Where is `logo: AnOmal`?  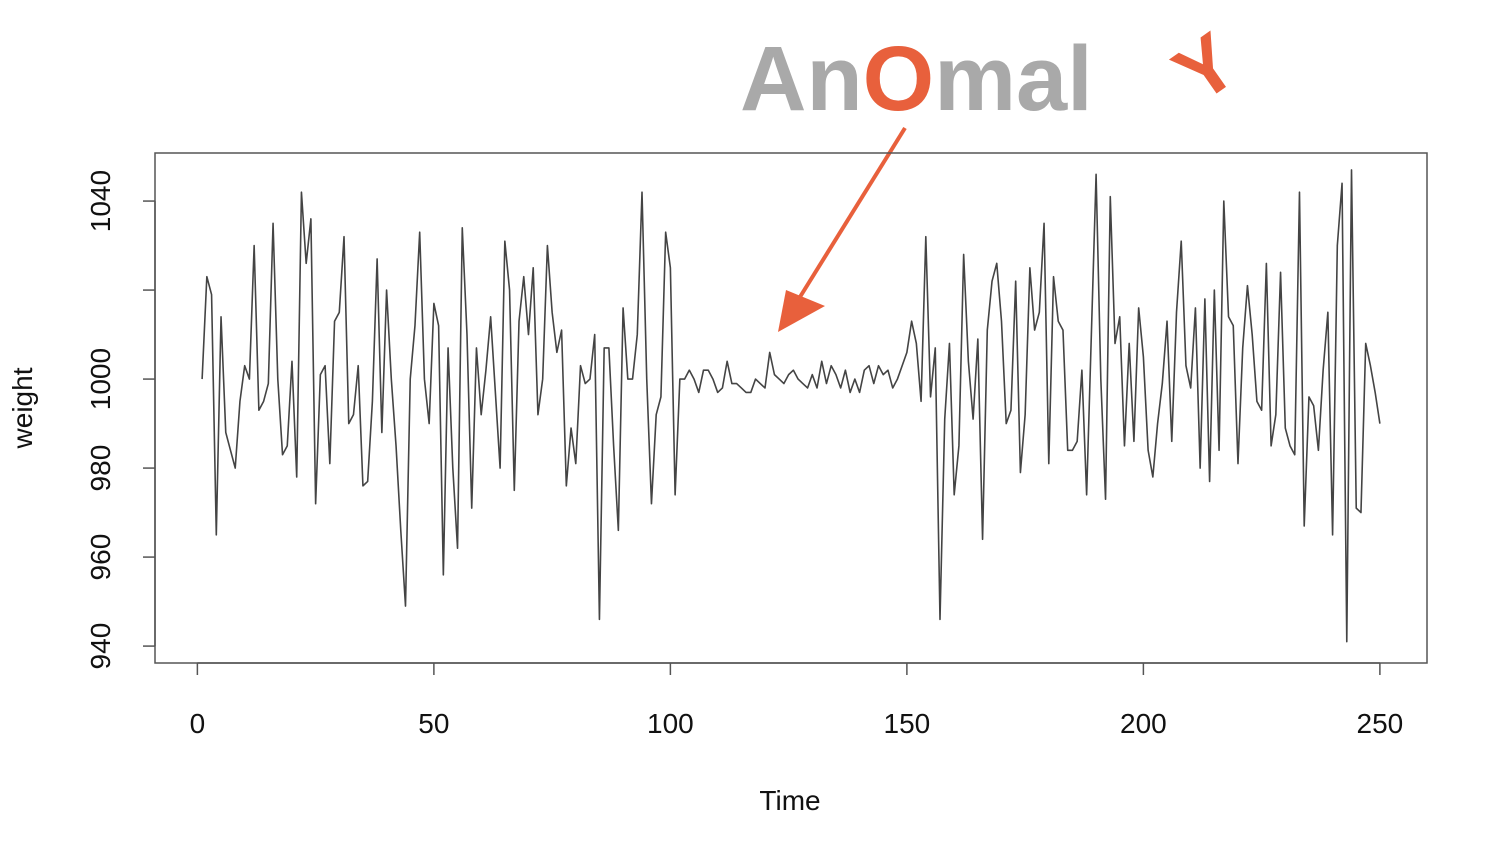 logo: AnOmal is located at coordinates (916, 79).